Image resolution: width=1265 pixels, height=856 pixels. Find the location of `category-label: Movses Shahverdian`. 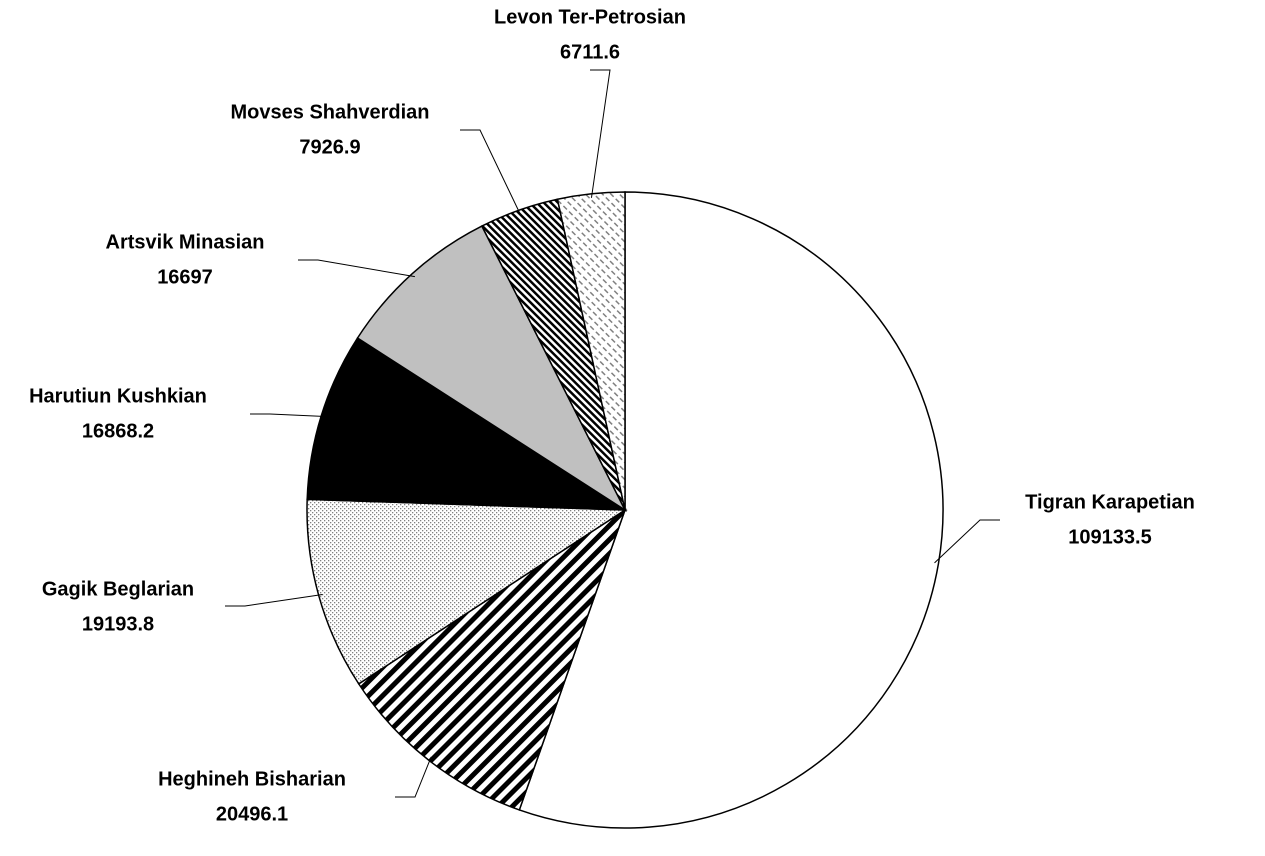

category-label: Movses Shahverdian is located at coordinates (330, 112).